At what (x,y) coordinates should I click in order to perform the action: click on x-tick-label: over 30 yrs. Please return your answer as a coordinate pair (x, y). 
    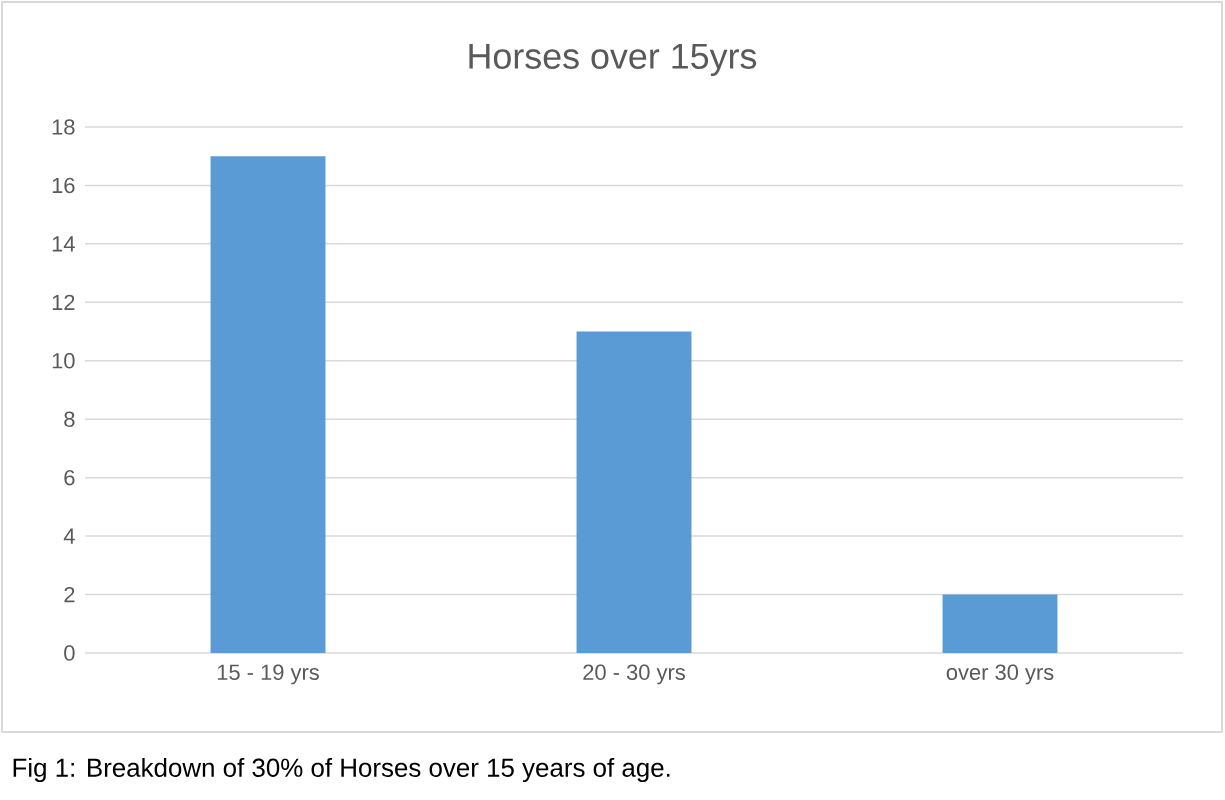
    Looking at the image, I should click on (1000, 674).